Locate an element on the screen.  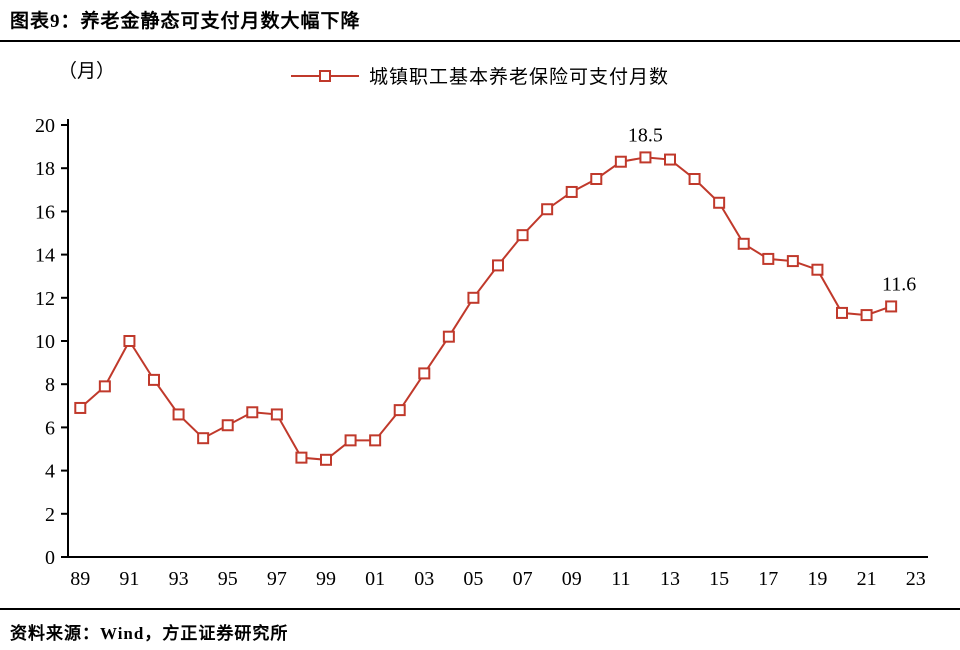
legend-series-label: 城镇职工基本养老保险可支付月数 is located at coordinates (518, 77).